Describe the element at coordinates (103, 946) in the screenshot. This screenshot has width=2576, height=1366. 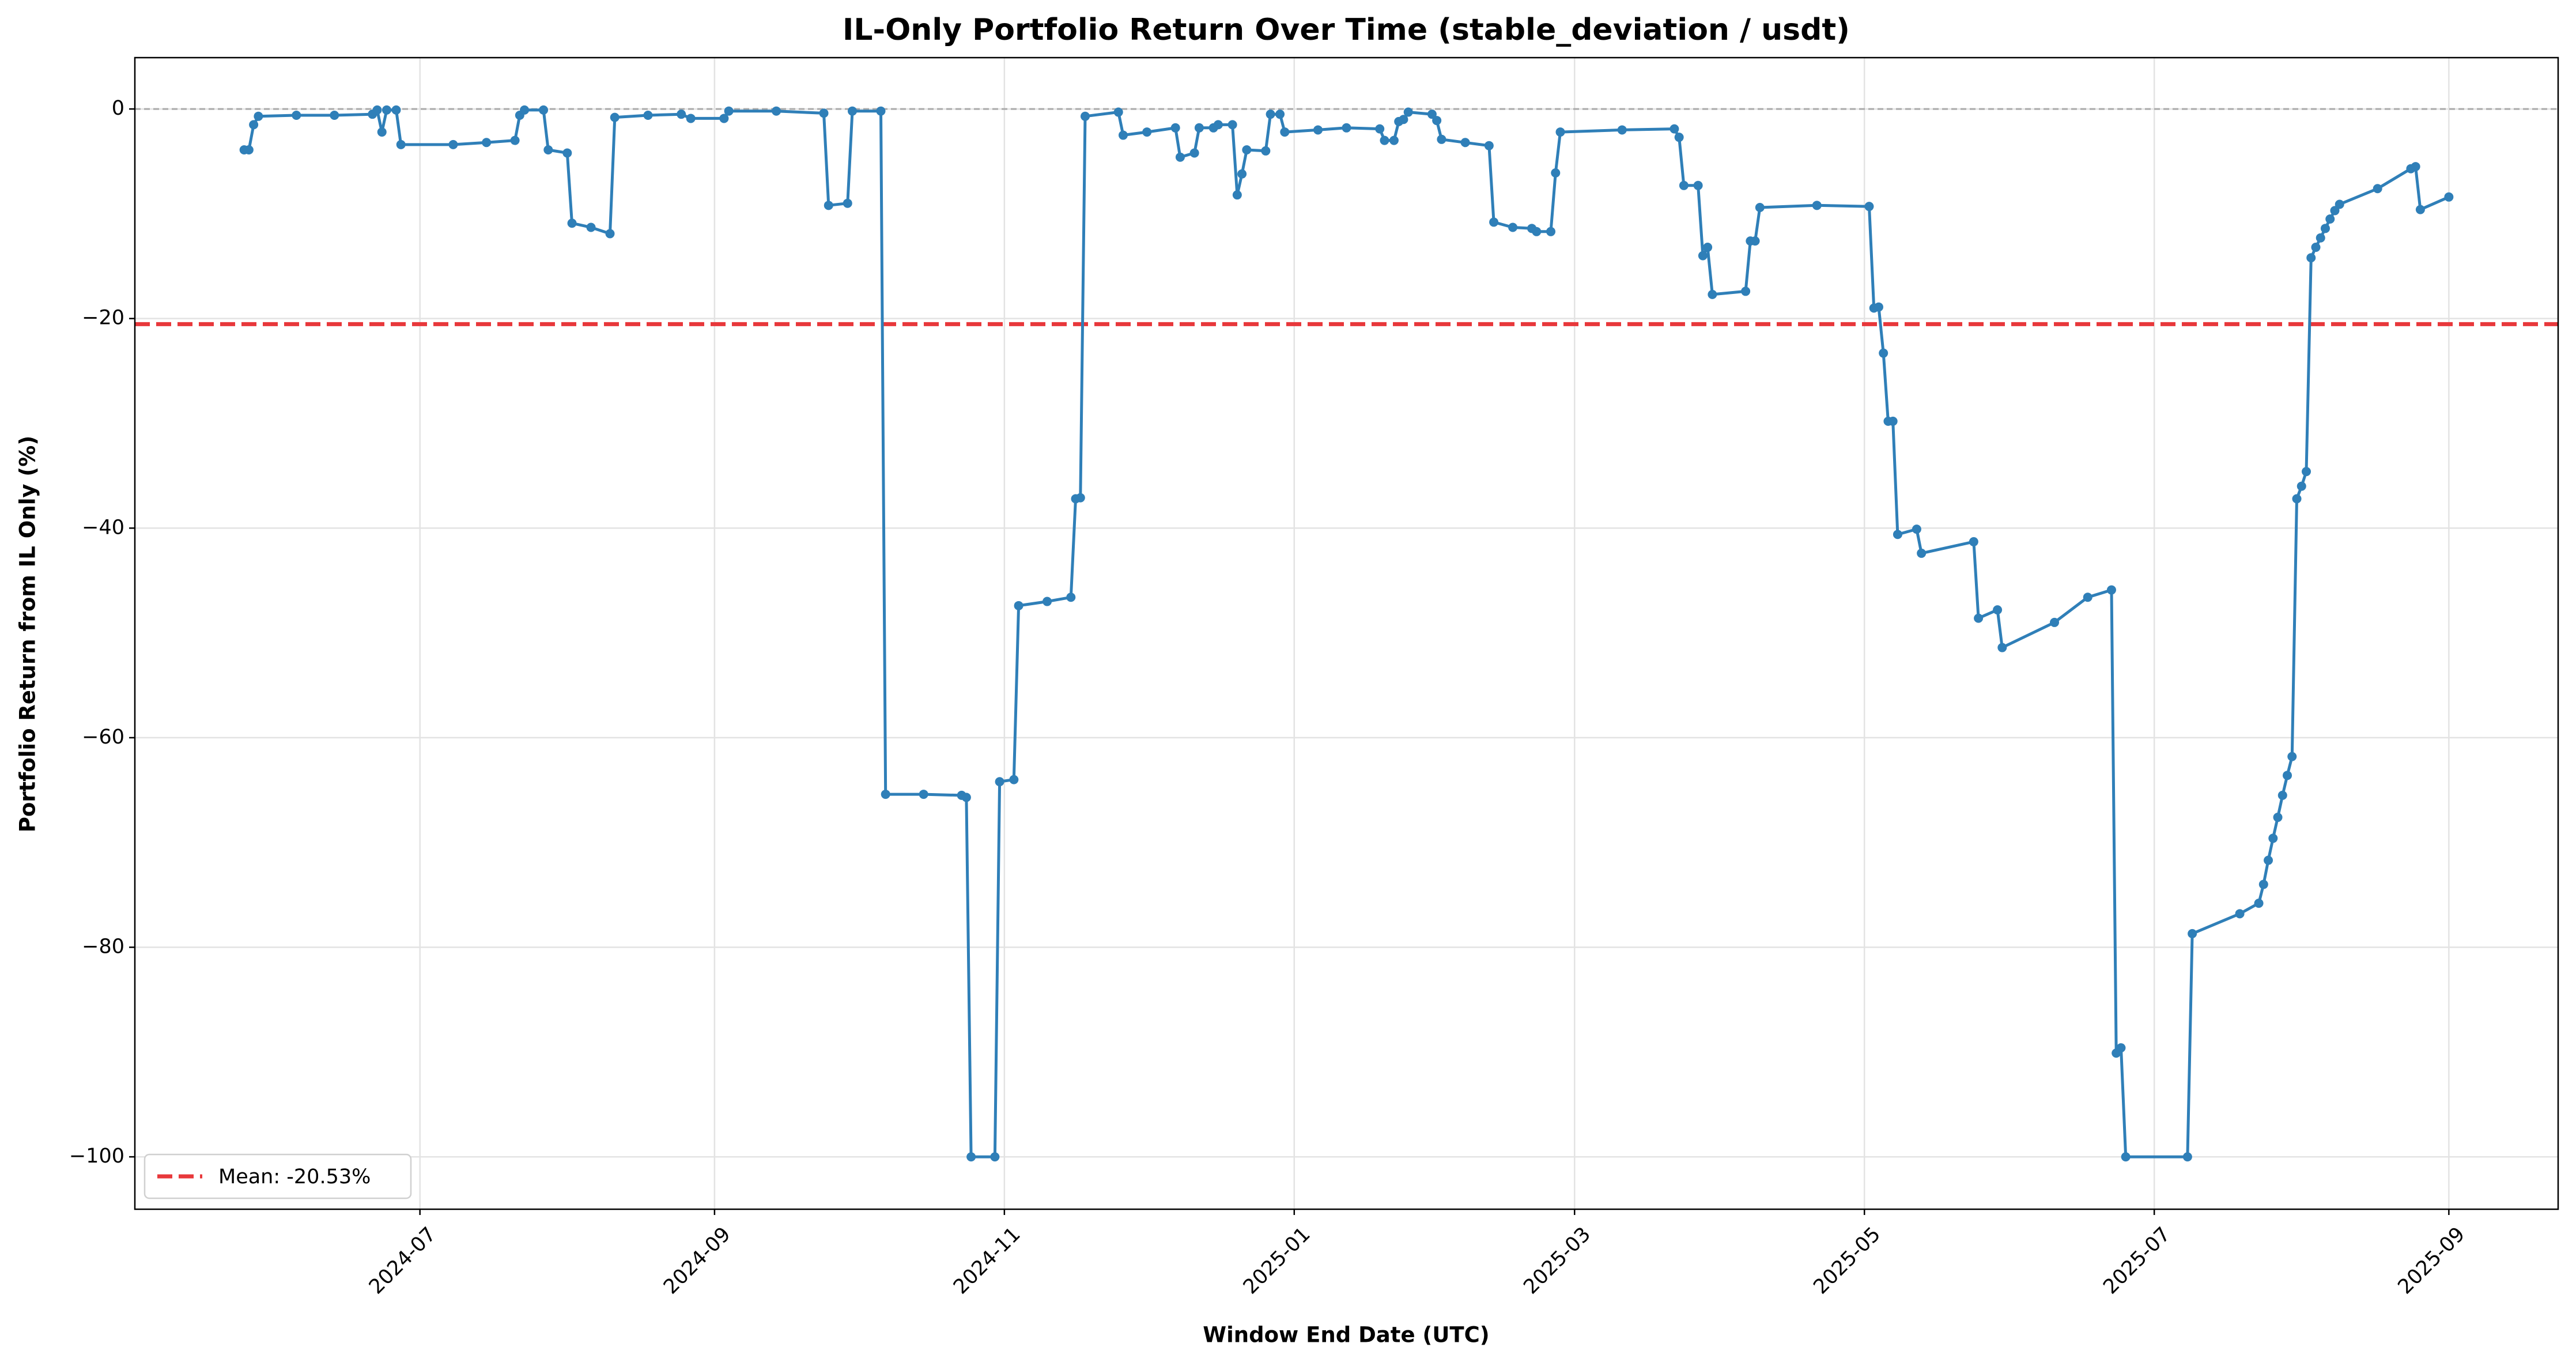
I see `y-tick-label: −80` at that location.